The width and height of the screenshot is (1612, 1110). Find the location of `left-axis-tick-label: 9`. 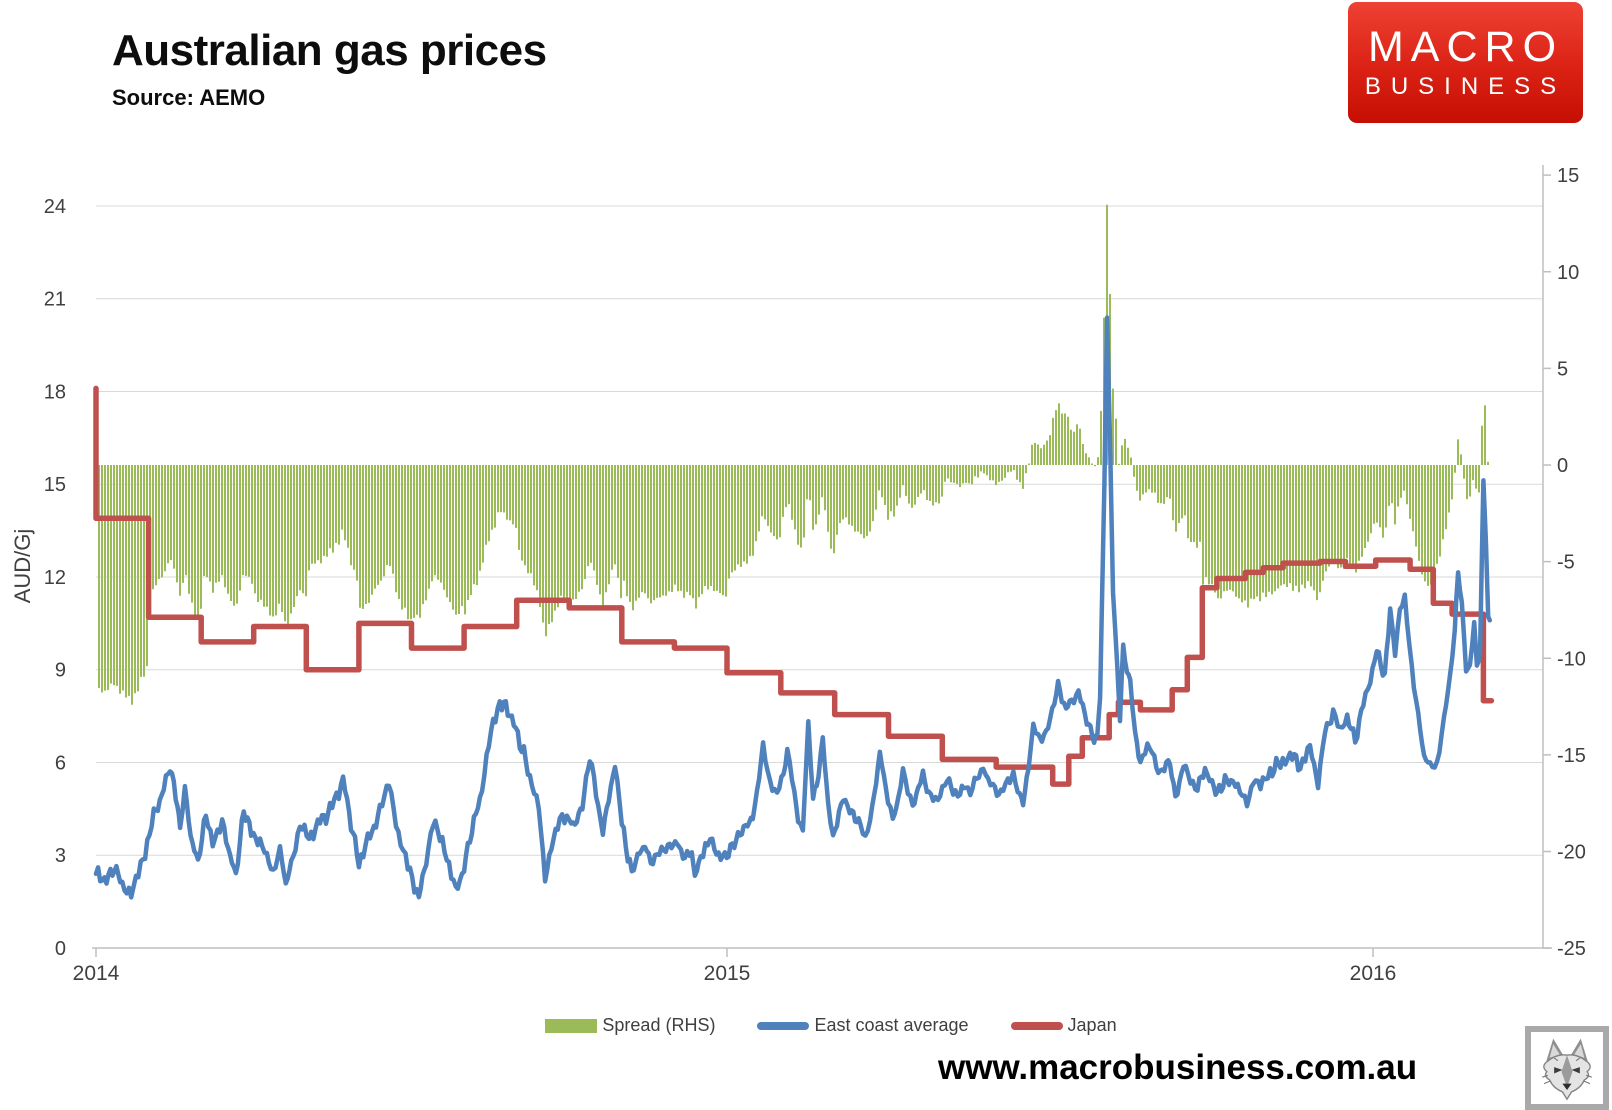

left-axis-tick-label: 9 is located at coordinates (60, 671).